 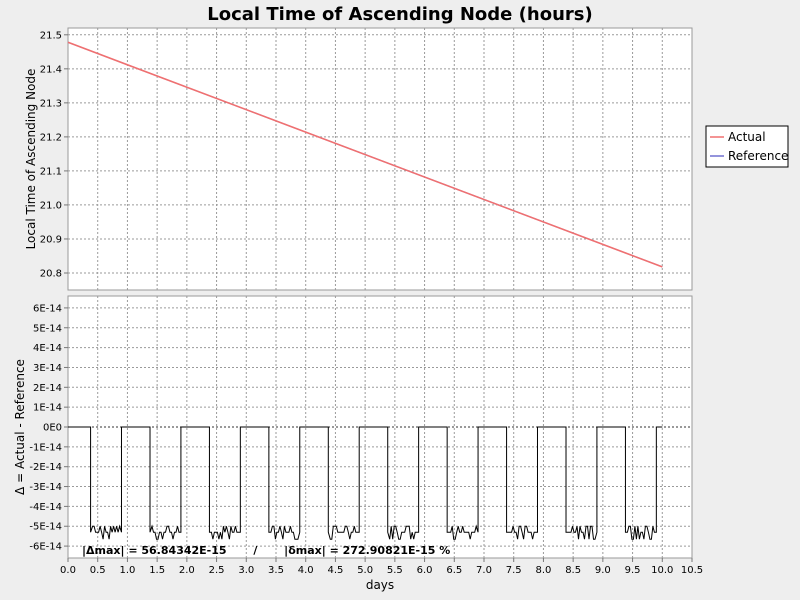 What do you see at coordinates (98, 570) in the screenshot?
I see `x-tick-label: 0.5` at bounding box center [98, 570].